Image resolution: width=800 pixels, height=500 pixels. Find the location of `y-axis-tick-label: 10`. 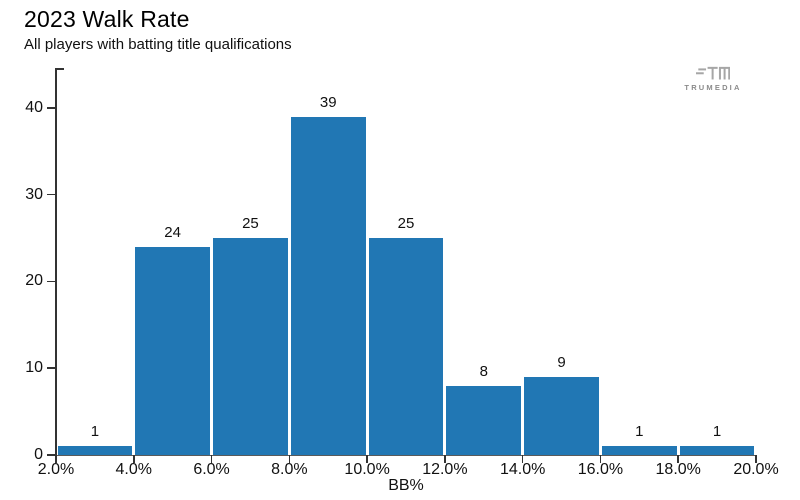

y-axis-tick-label: 10 is located at coordinates (34, 368).